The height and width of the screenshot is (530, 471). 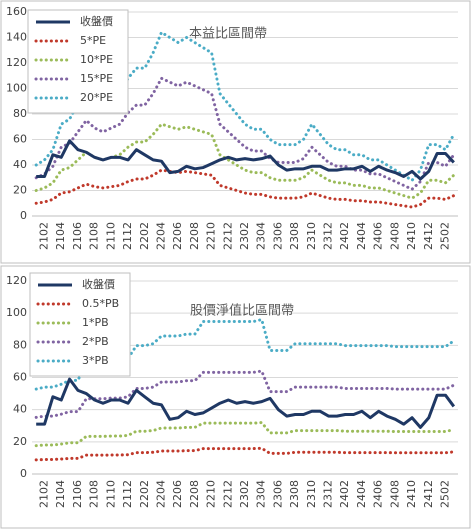 What do you see at coordinates (95, 341) in the screenshot?
I see `legend-label: 2*PB` at bounding box center [95, 341].